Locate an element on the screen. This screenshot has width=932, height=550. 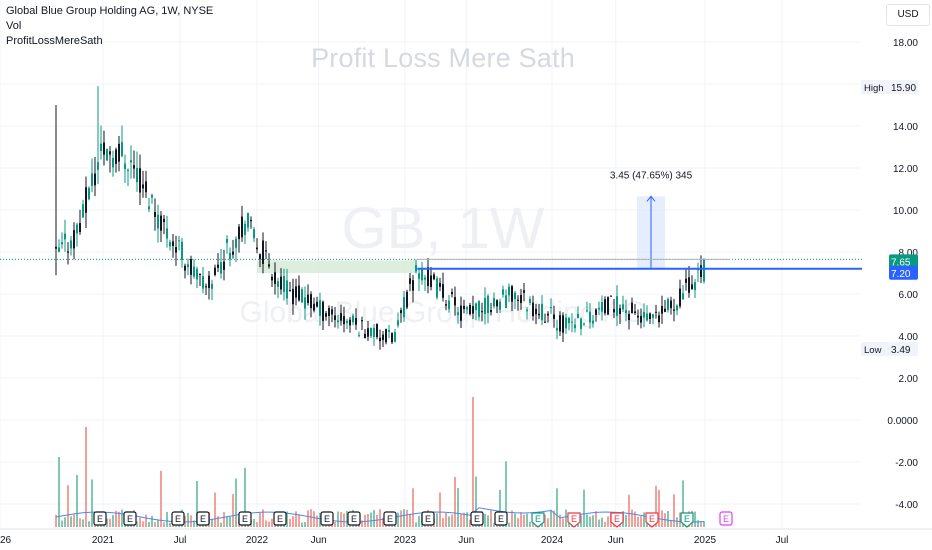
price-tick-label: 0.0000 is located at coordinates (902, 421).